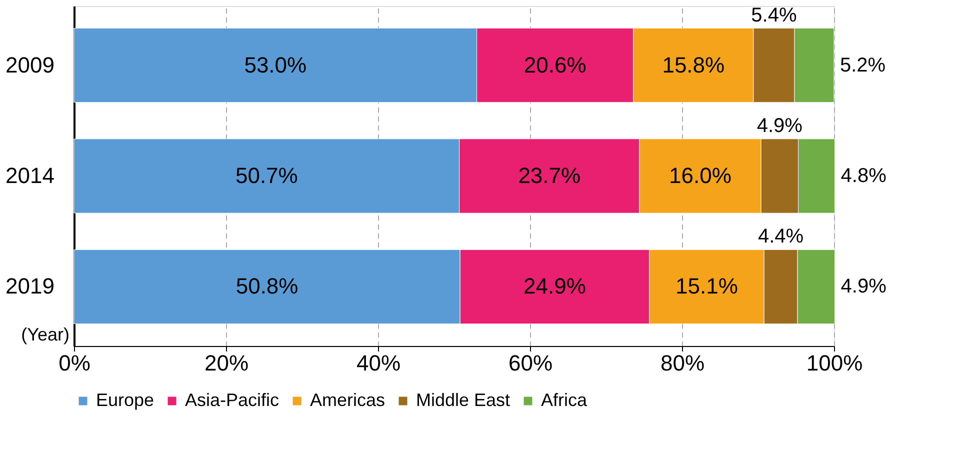 This screenshot has width=970, height=462. What do you see at coordinates (125, 400) in the screenshot?
I see `legend-label: Europe` at bounding box center [125, 400].